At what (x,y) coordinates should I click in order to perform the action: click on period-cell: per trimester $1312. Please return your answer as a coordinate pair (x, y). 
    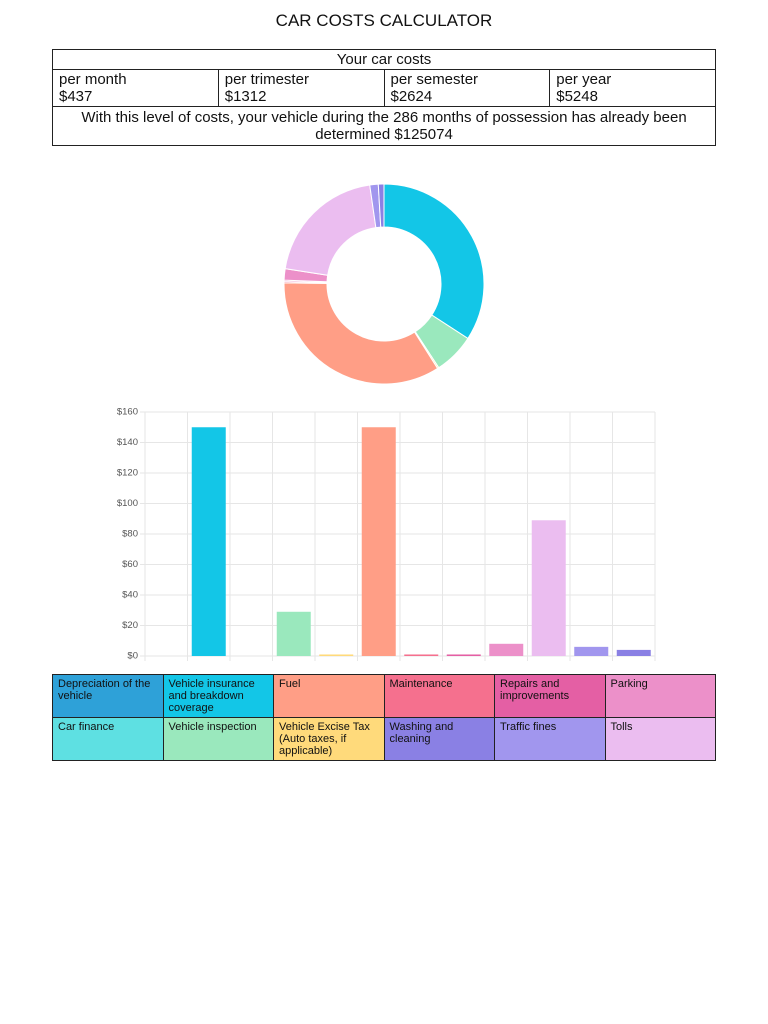
    Looking at the image, I should click on (301, 88).